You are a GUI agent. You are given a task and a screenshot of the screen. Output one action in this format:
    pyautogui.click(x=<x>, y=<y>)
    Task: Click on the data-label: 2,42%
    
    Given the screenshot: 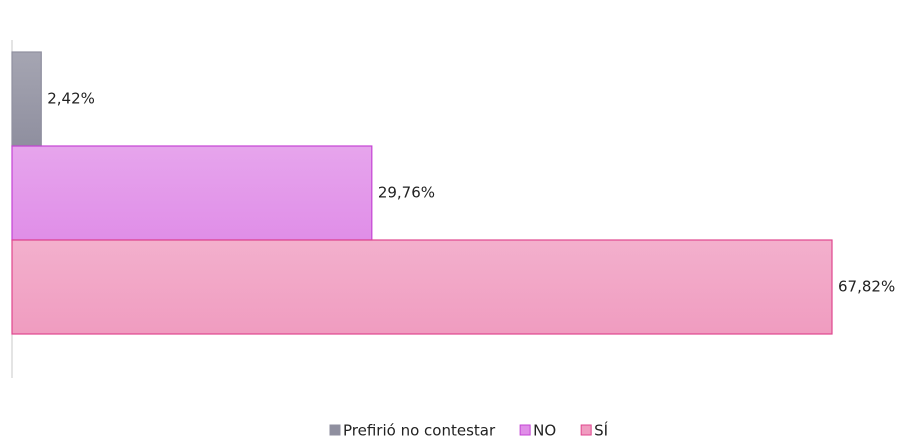 What is the action you would take?
    pyautogui.click(x=71, y=99)
    